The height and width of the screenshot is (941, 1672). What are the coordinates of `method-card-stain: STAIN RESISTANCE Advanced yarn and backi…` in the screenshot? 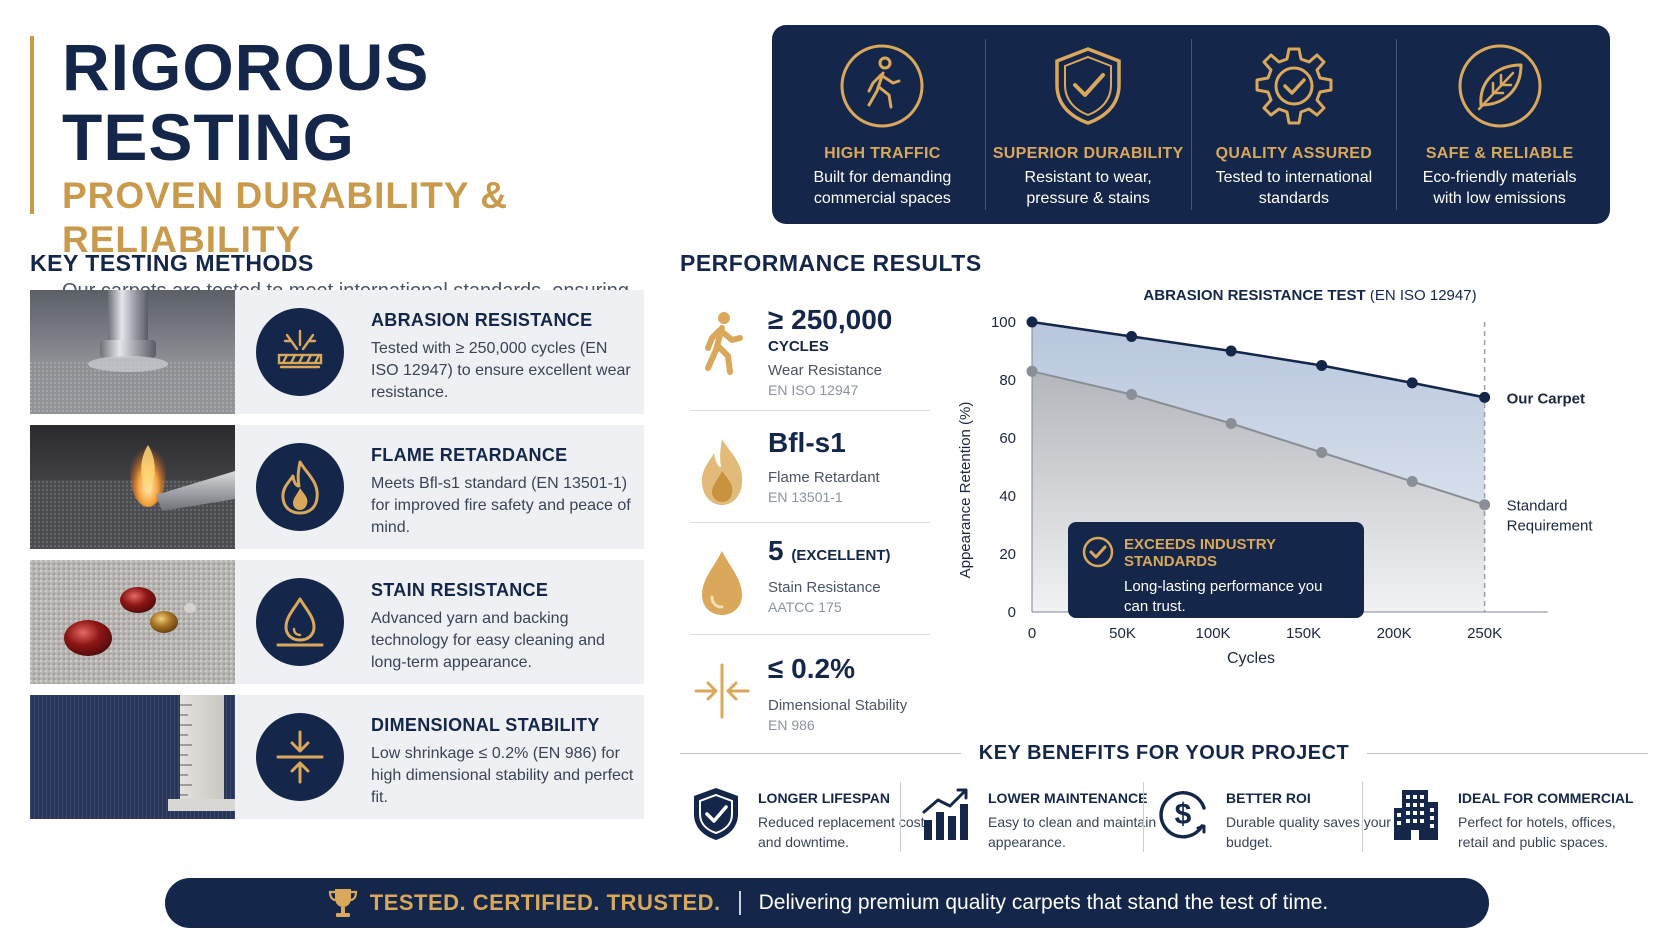 It's located at (337, 622).